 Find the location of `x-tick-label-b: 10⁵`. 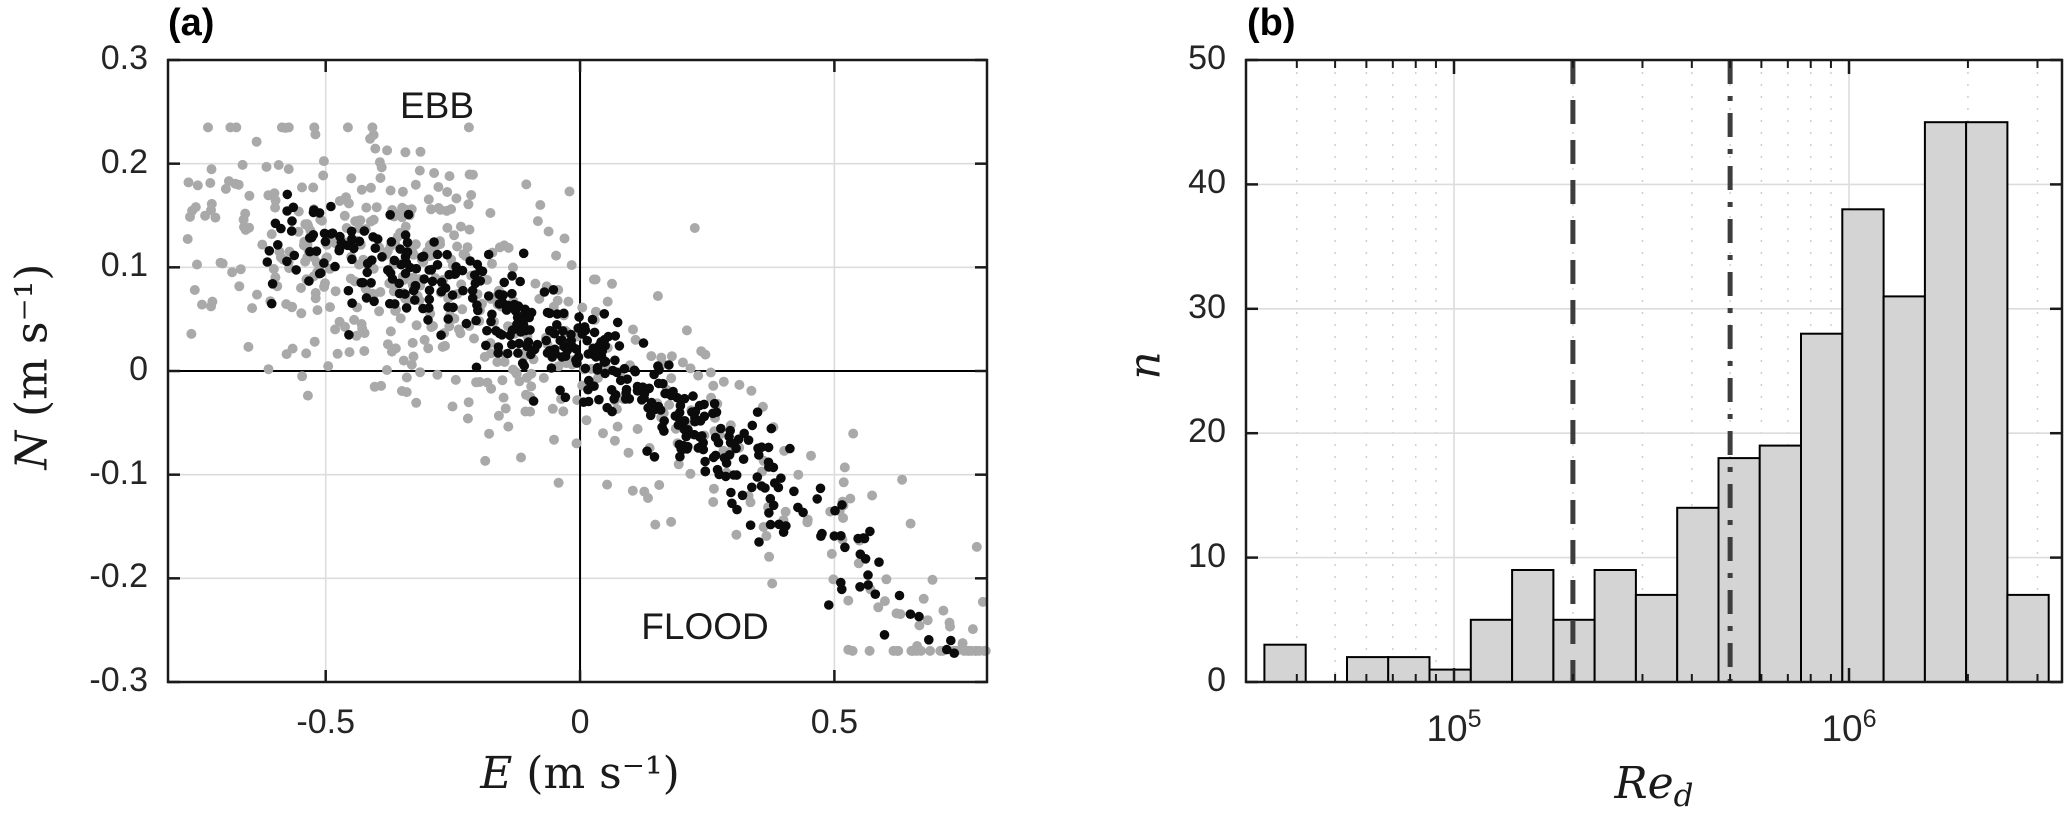

x-tick-label-b: 10⁵ is located at coordinates (1454, 727).